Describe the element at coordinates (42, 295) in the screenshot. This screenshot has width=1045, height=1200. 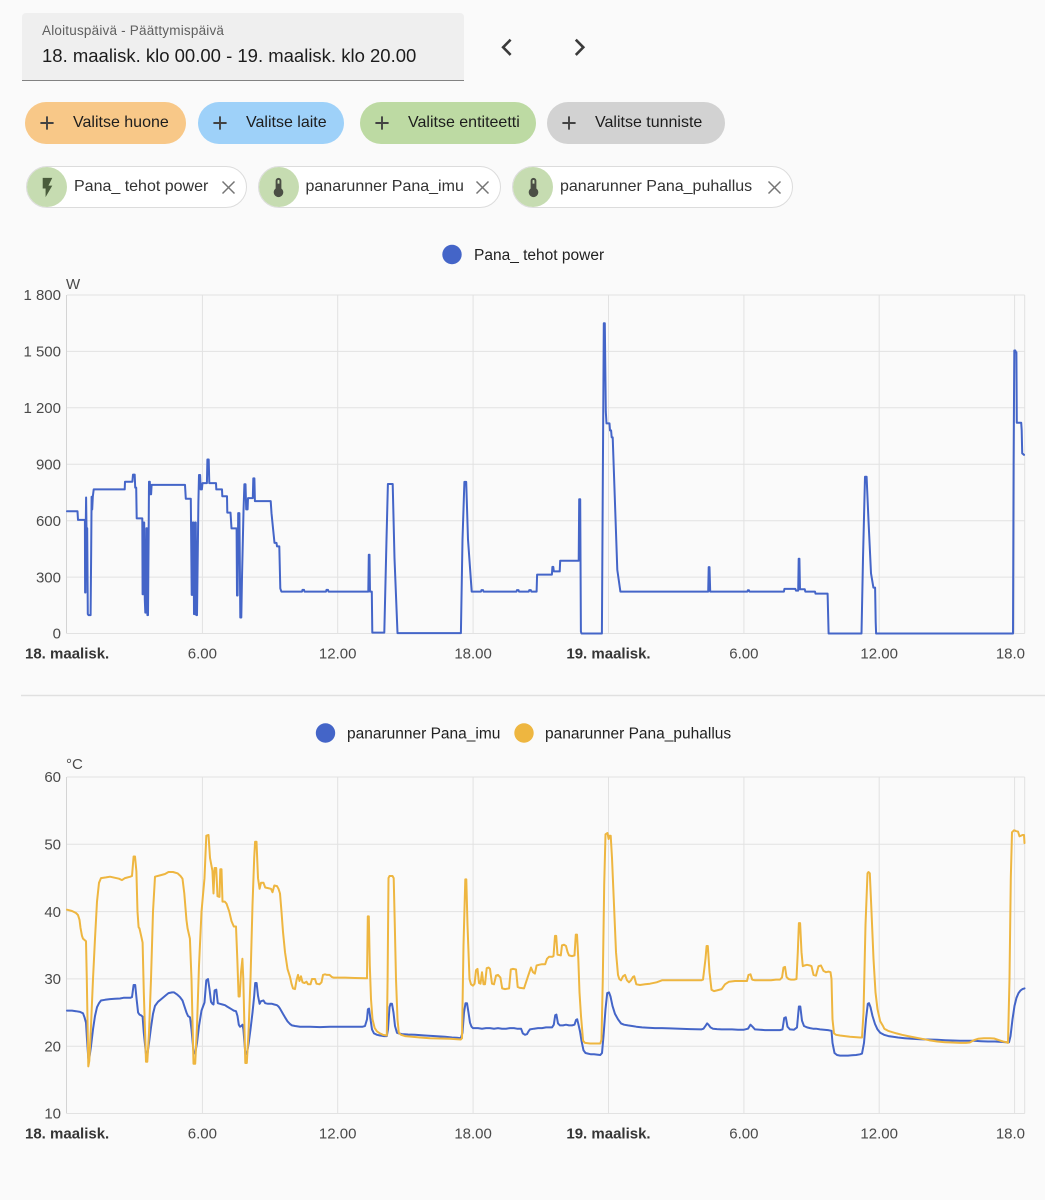
I see `svg-text: 1 800` at that location.